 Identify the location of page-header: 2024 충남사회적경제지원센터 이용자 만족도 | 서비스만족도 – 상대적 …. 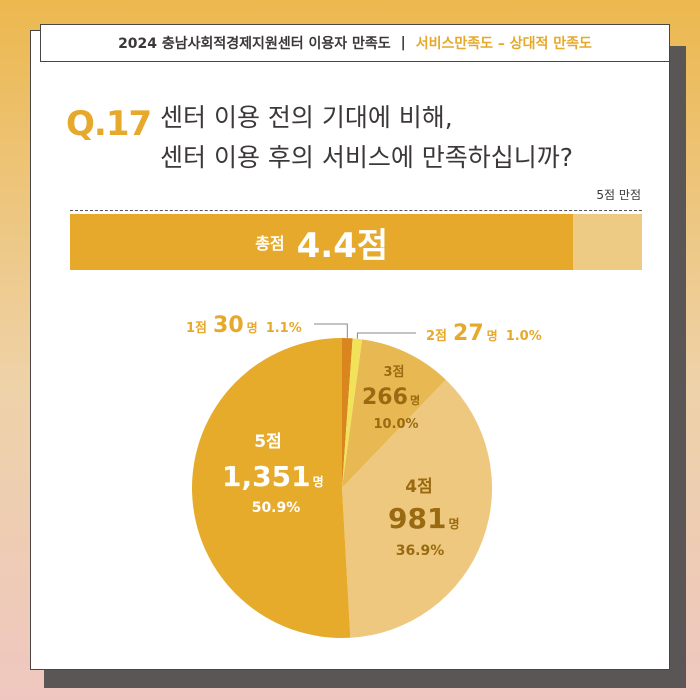
(355, 43).